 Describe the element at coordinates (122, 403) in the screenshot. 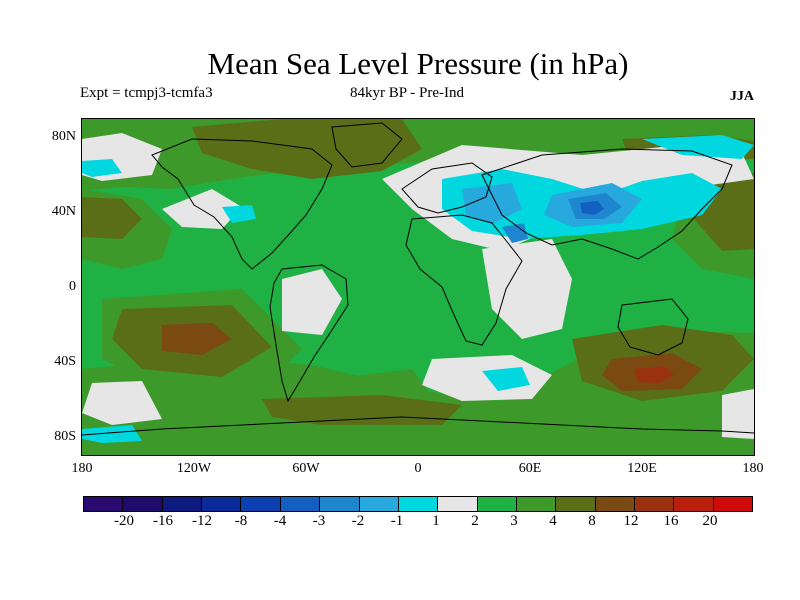

I see `contour-near-zero-spac` at that location.